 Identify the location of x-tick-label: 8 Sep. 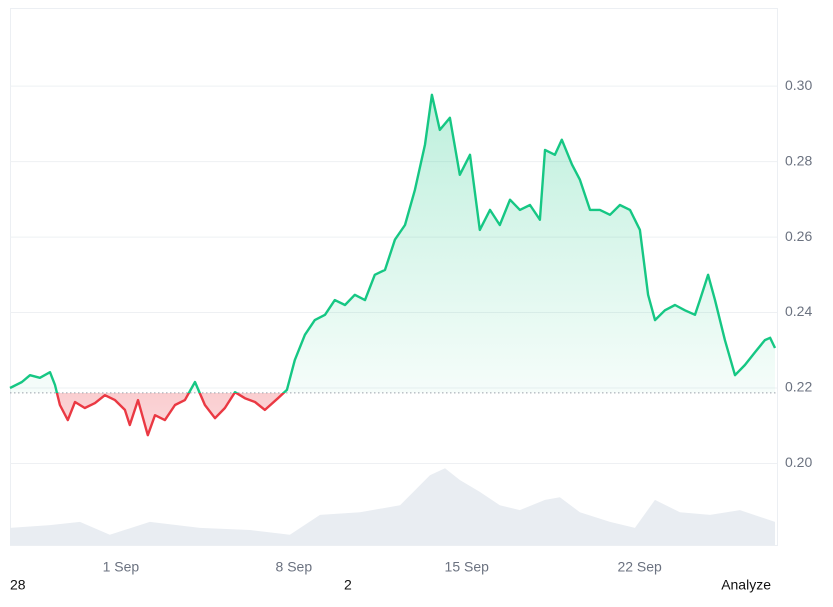
(294, 567).